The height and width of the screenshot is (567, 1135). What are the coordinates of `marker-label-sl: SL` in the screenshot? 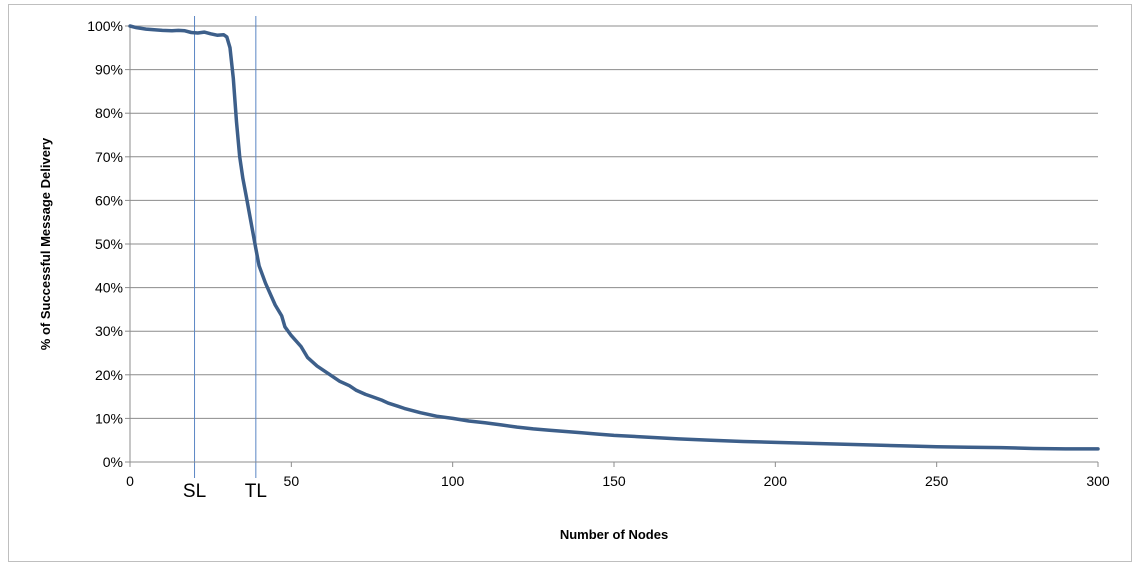 It's located at (194, 491).